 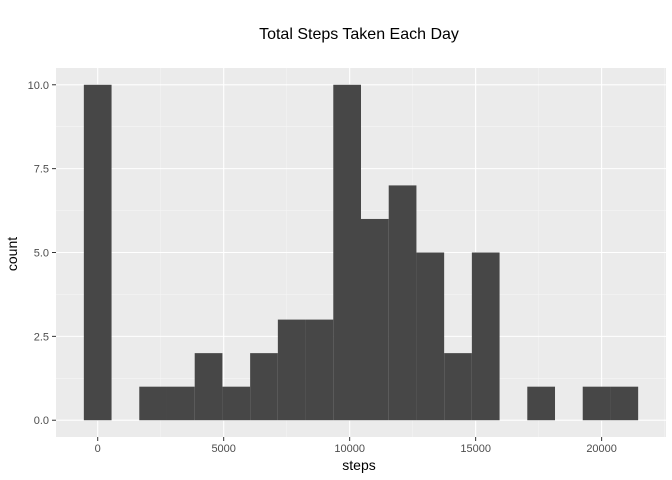 What do you see at coordinates (349, 449) in the screenshot?
I see `x-tick-label: 10000` at bounding box center [349, 449].